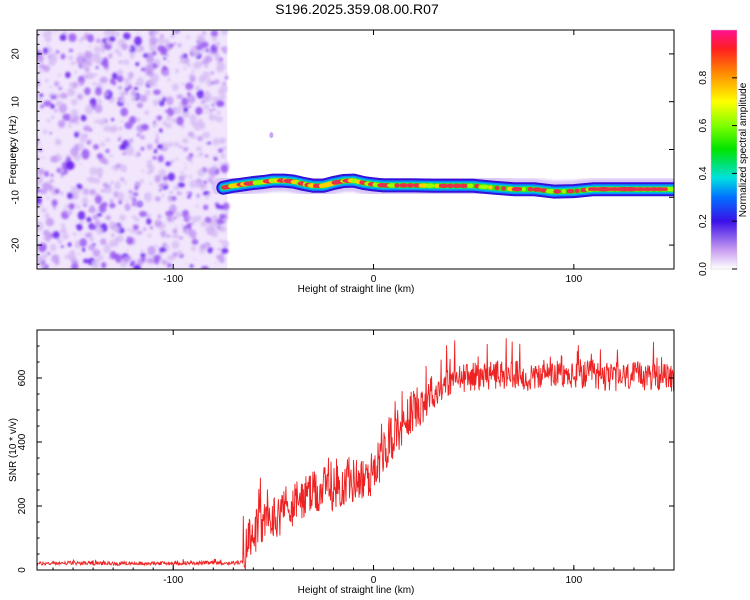  What do you see at coordinates (718, 152) in the screenshot?
I see `colorbar-ticks: 0.0 0.2 0.4 0.6 0.8` at bounding box center [718, 152].